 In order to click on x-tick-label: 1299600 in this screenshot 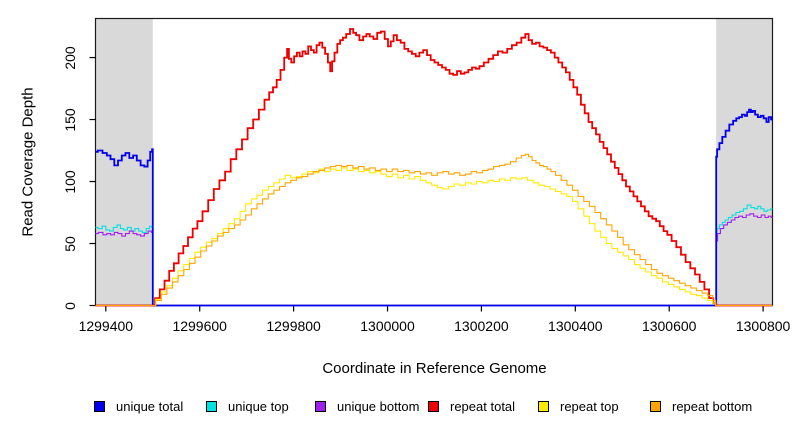, I will do `click(199, 326)`.